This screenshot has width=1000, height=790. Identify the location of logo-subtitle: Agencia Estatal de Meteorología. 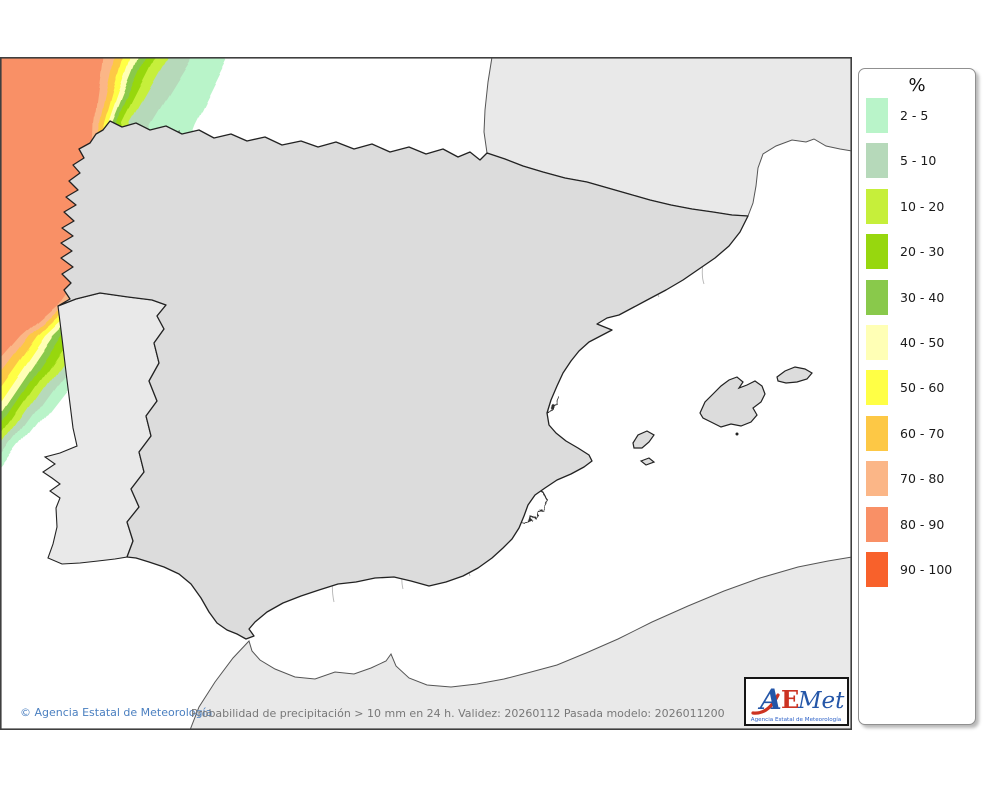
(796, 719).